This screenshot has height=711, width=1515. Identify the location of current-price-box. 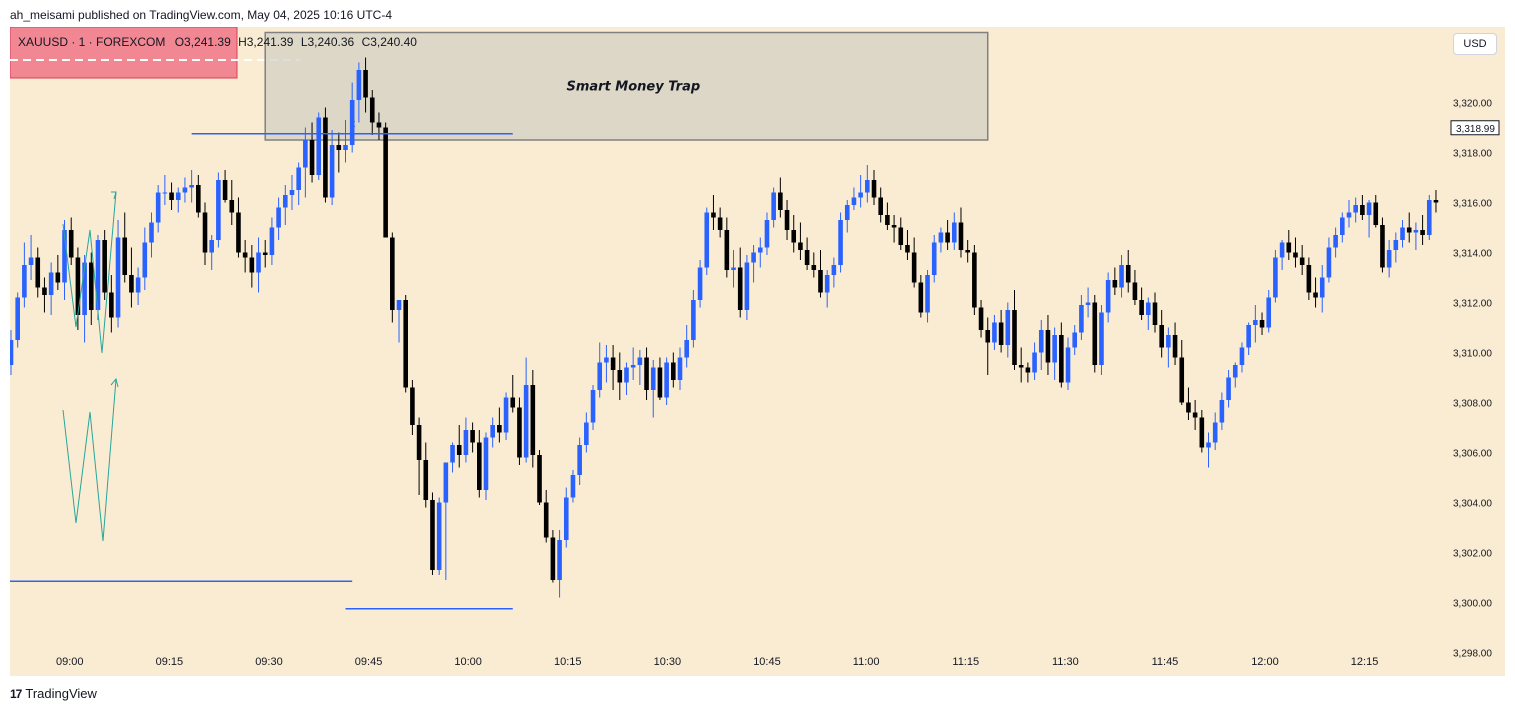
(1475, 128).